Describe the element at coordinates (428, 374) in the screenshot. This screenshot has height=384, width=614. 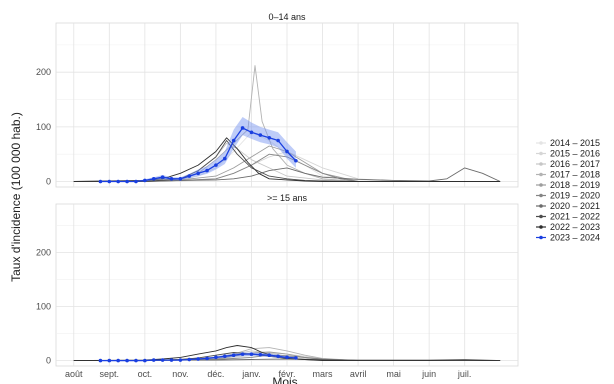
I see `x-tick-label: juin` at that location.